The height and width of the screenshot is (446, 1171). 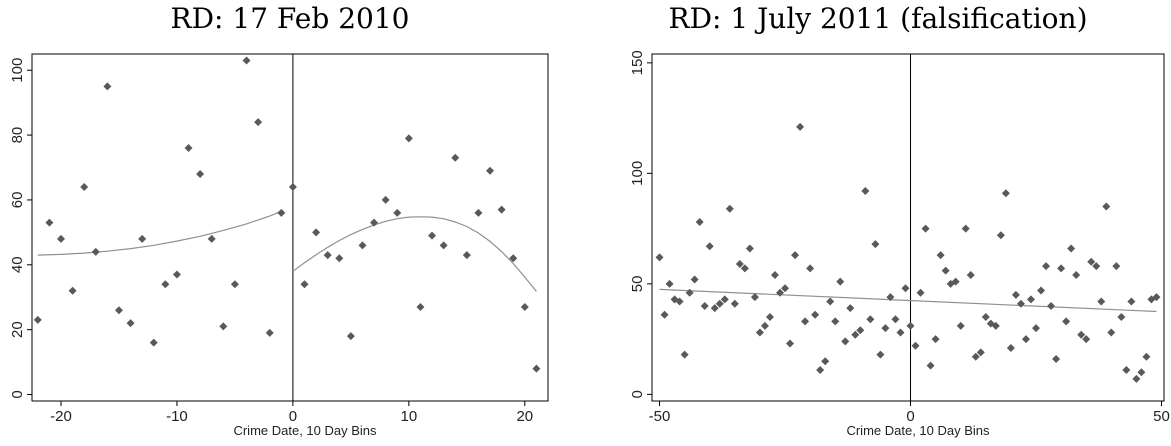 What do you see at coordinates (524, 416) in the screenshot?
I see `x-tick-label: 20` at bounding box center [524, 416].